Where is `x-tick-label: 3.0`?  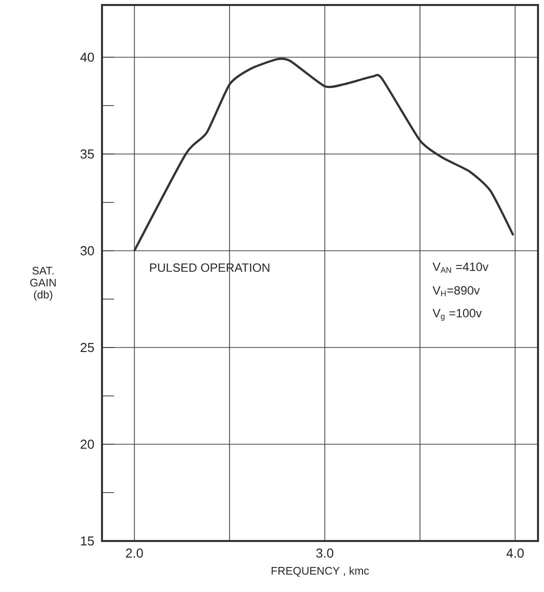
x-tick-label: 3.0 is located at coordinates (325, 553).